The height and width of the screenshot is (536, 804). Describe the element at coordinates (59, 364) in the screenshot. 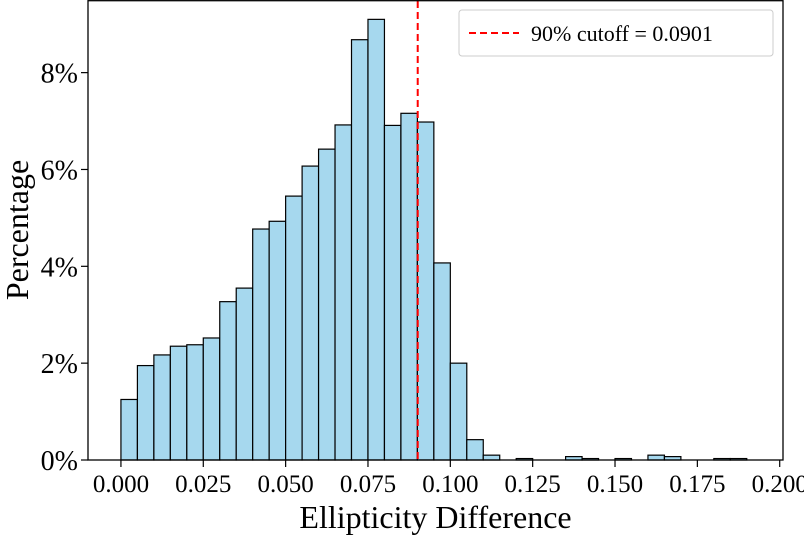

I see `y-tick-label: 2%` at that location.